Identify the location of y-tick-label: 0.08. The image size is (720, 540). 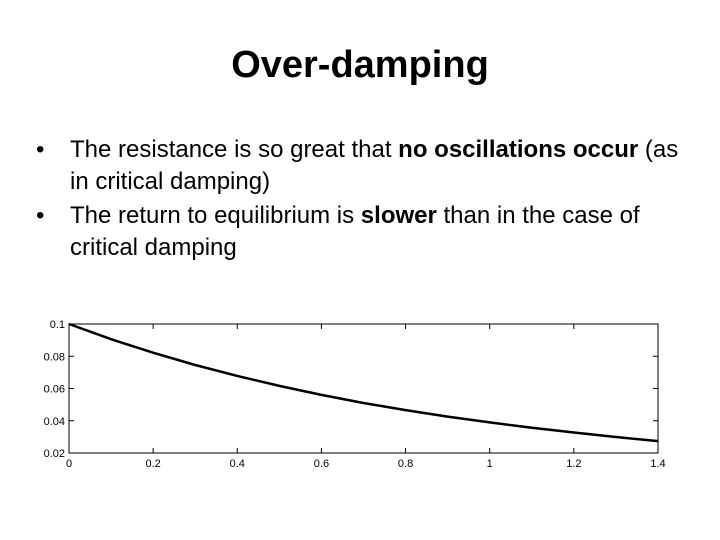
(54, 357).